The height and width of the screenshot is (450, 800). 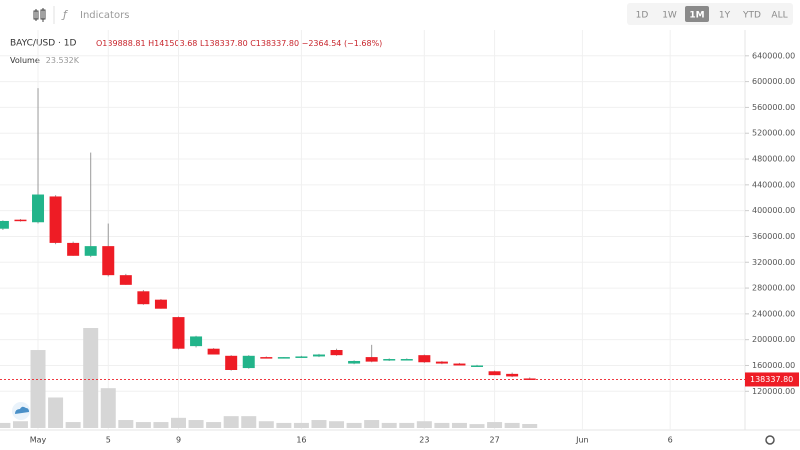 What do you see at coordinates (45, 60) in the screenshot?
I see `volume-title: Volume 23.532K` at bounding box center [45, 60].